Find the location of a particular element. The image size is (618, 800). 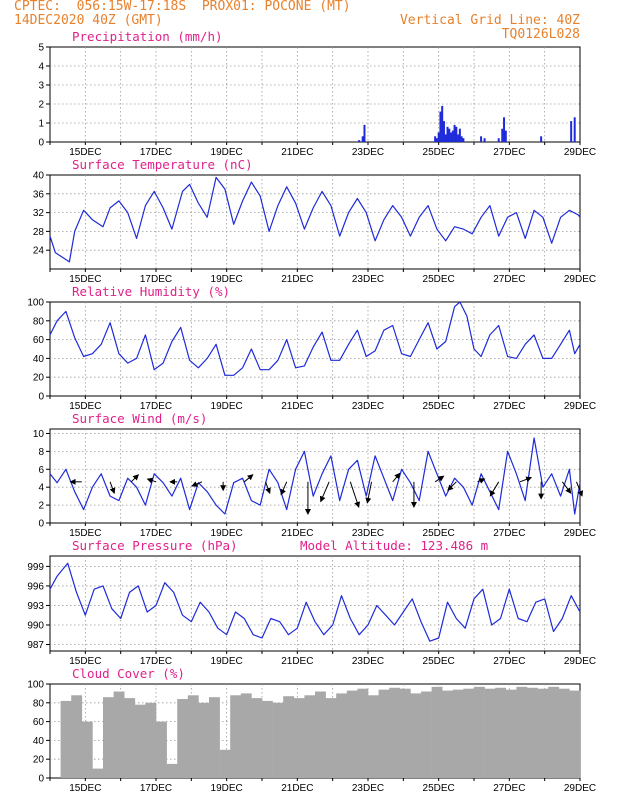

wind-ytick-label: 4 is located at coordinates (41, 488).